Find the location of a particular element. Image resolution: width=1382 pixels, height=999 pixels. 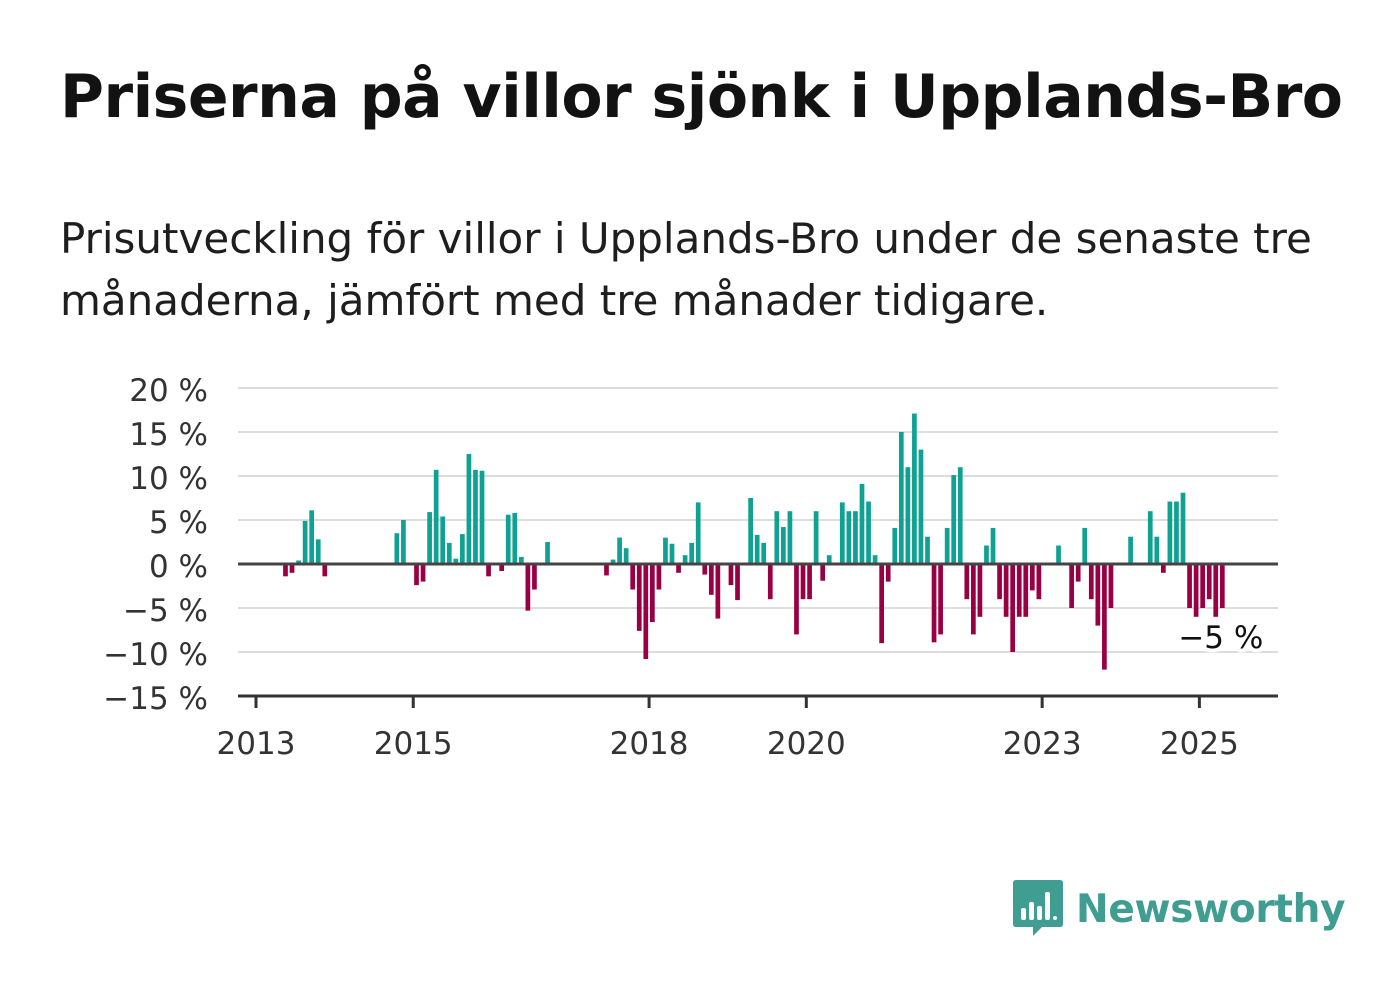

brand-logo: Newsworthy is located at coordinates (1179, 909).